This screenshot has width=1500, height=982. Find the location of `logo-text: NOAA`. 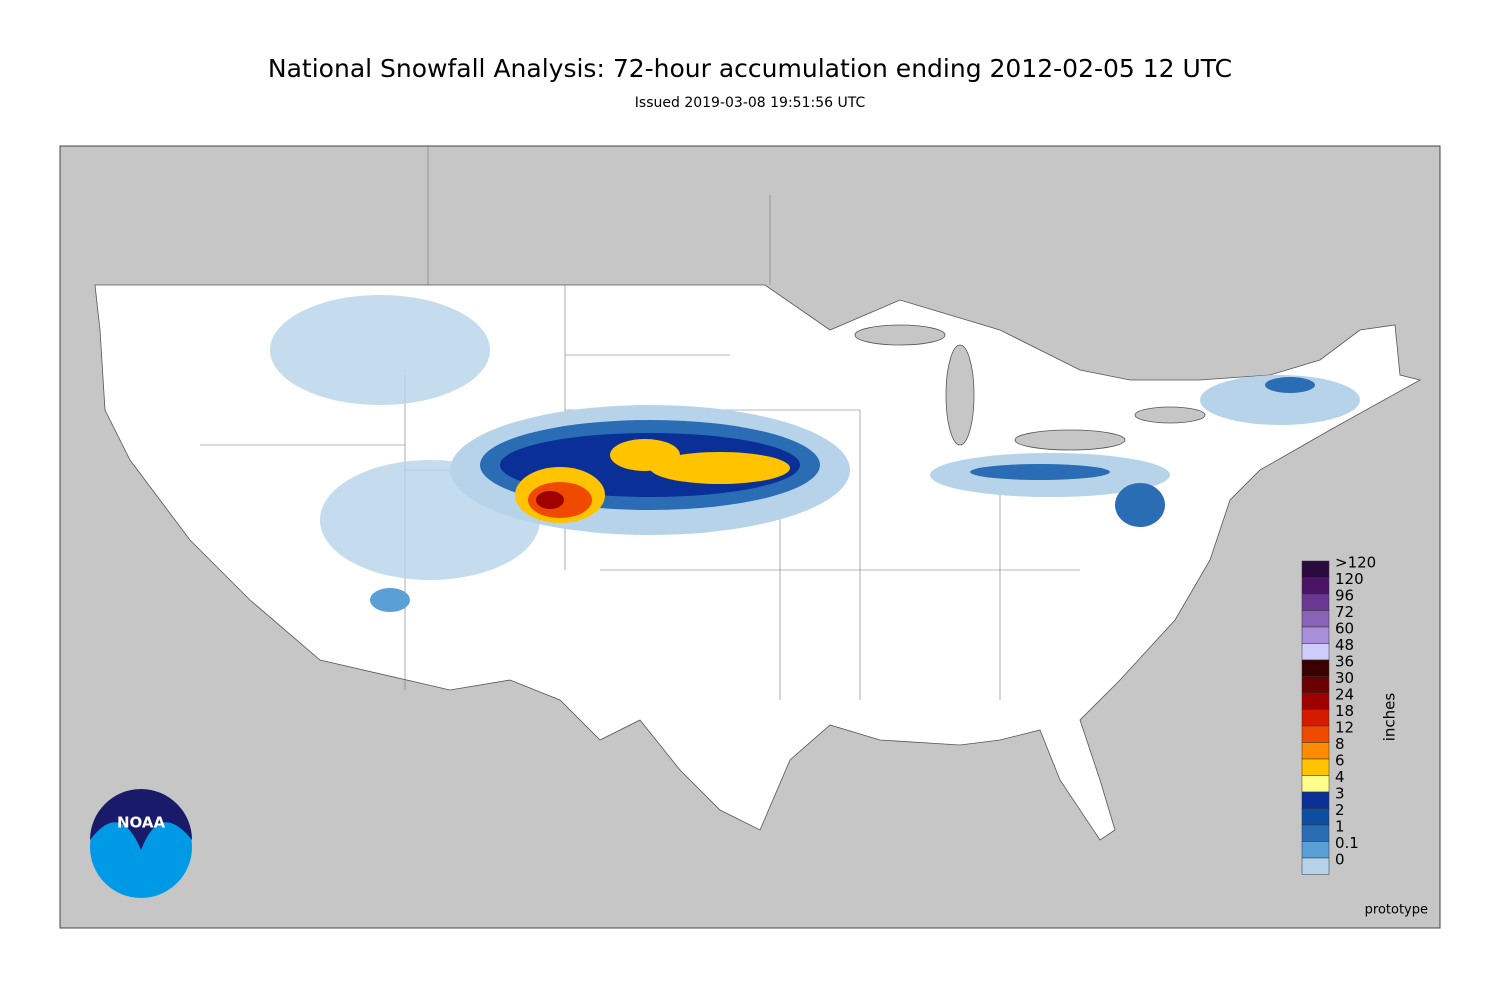

logo-text: NOAA is located at coordinates (141, 823).